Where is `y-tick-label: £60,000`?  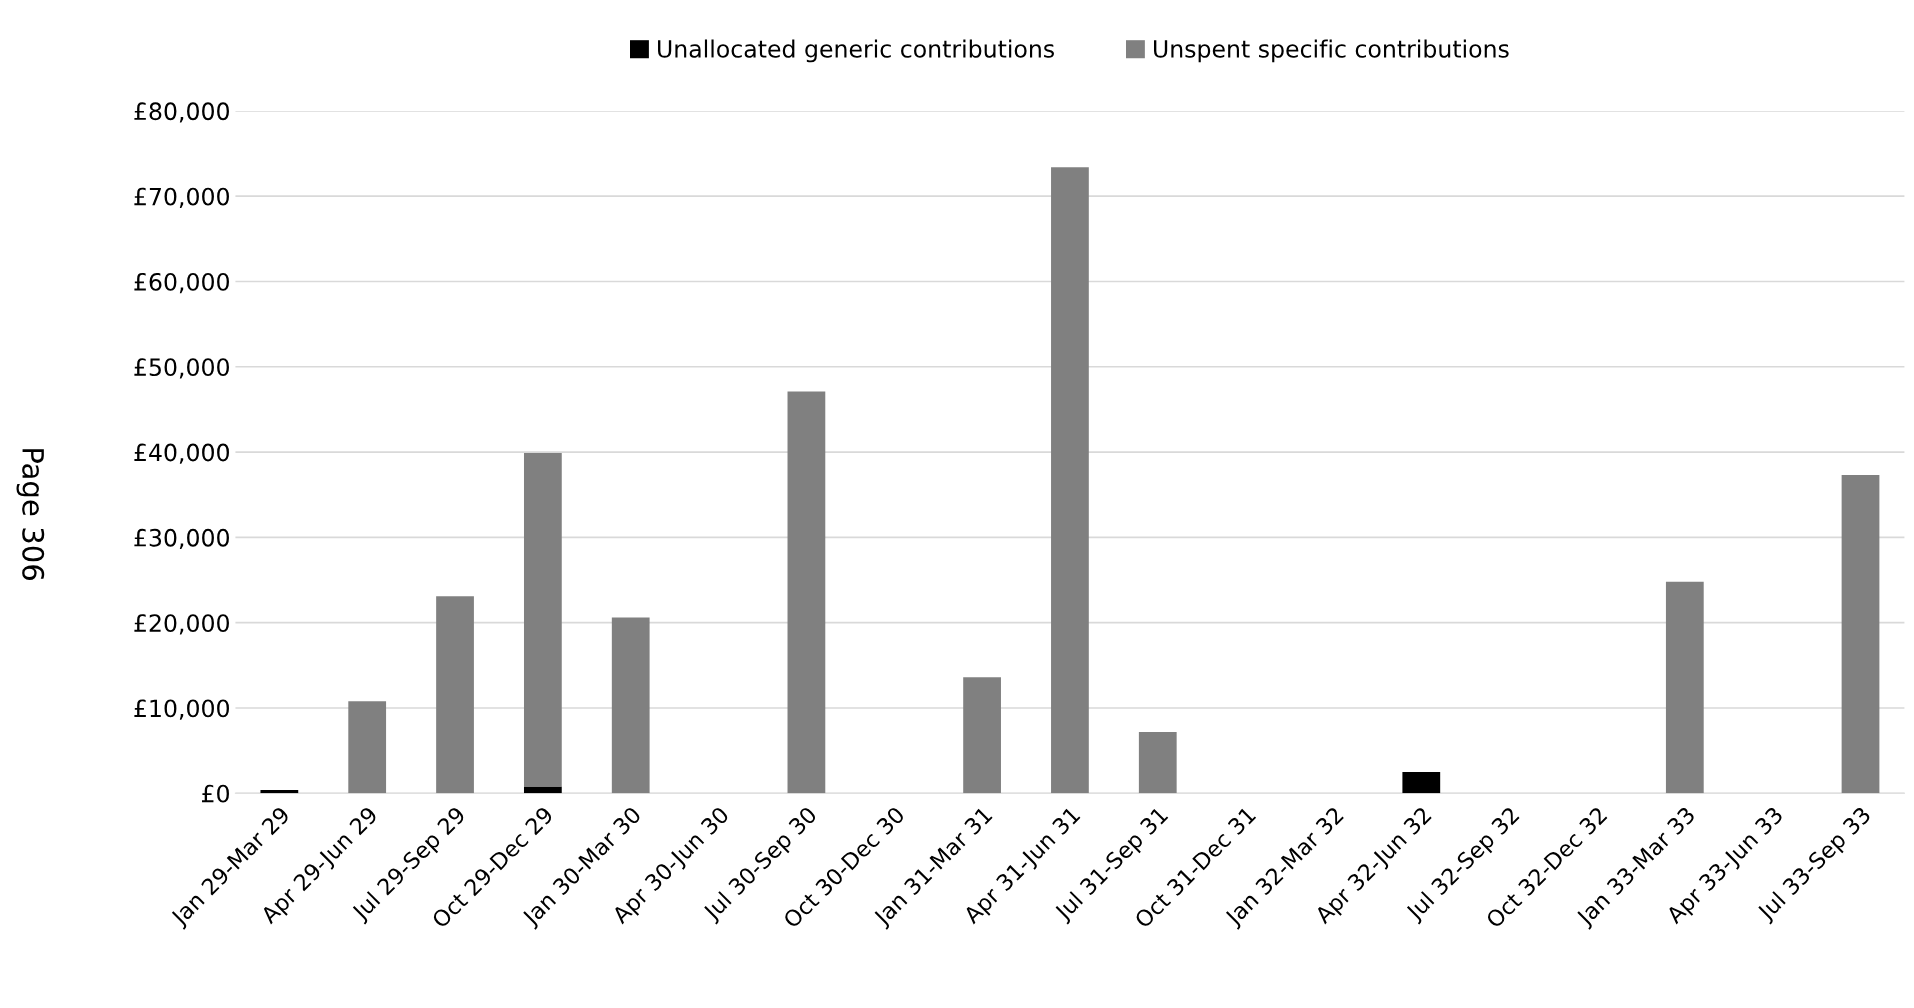 y-tick-label: £60,000 is located at coordinates (181, 283).